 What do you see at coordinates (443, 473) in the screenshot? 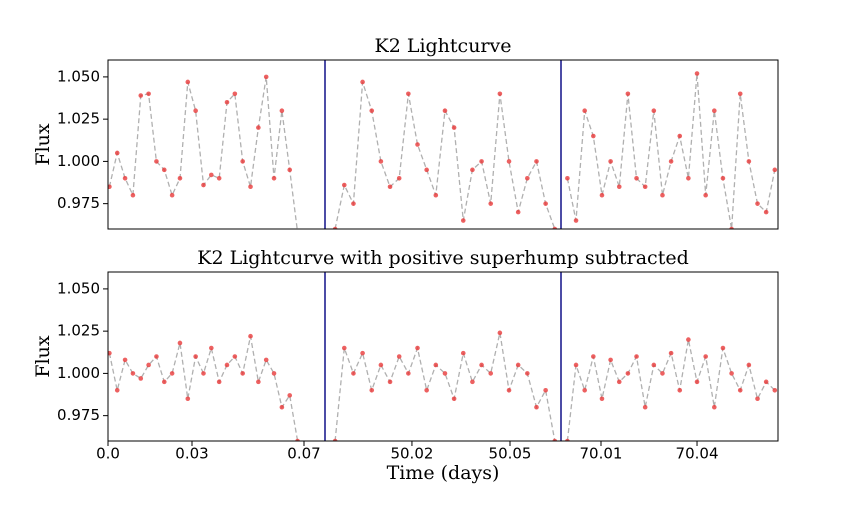
I see `x-axis-label: Time (days)` at bounding box center [443, 473].